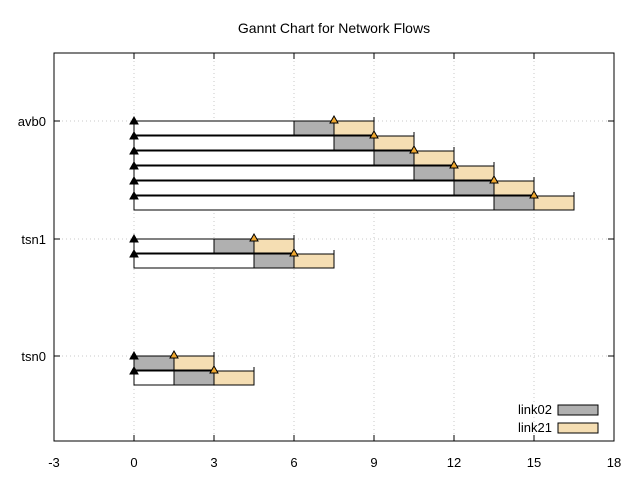 The width and height of the screenshot is (640, 480). What do you see at coordinates (535, 409) in the screenshot?
I see `legend-label-link02: link02` at bounding box center [535, 409].